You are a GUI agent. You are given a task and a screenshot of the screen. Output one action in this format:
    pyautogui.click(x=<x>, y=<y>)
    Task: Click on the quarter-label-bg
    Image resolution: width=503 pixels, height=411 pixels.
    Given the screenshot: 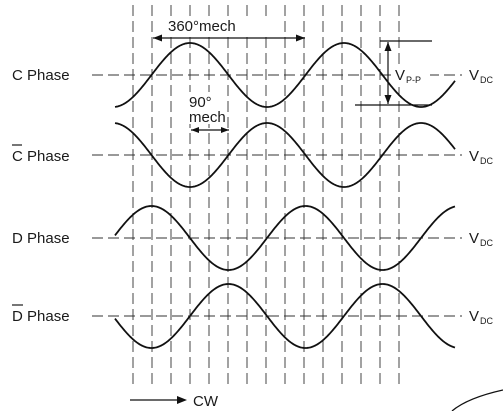 What is the action you would take?
    pyautogui.click(x=206, y=108)
    